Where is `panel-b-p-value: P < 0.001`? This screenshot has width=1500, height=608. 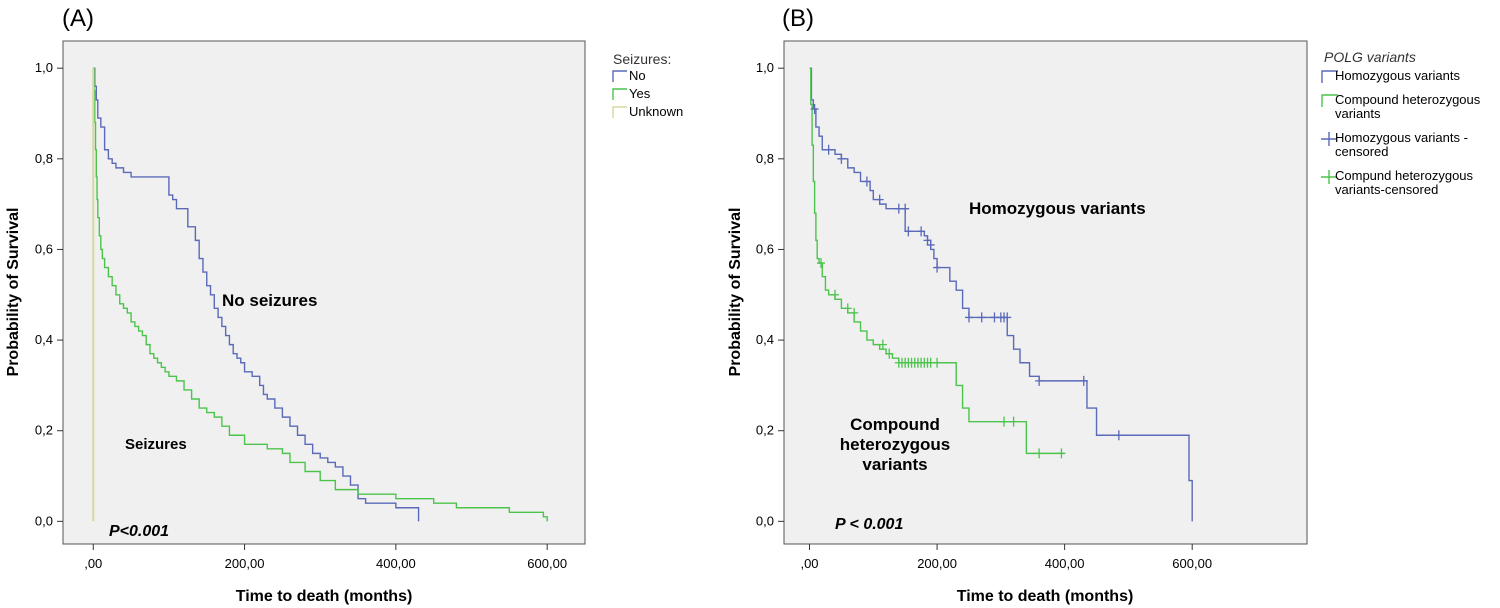
panel-b-p-value: P < 0.001 is located at coordinates (869, 524).